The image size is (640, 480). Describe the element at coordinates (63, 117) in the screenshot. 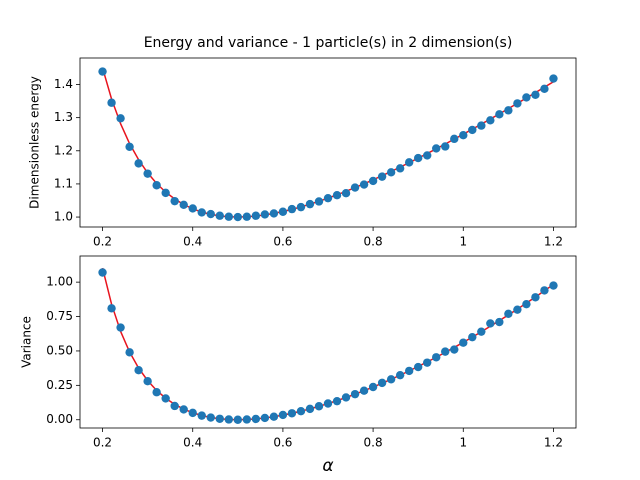

I see `y-tick-label: 1.3` at that location.